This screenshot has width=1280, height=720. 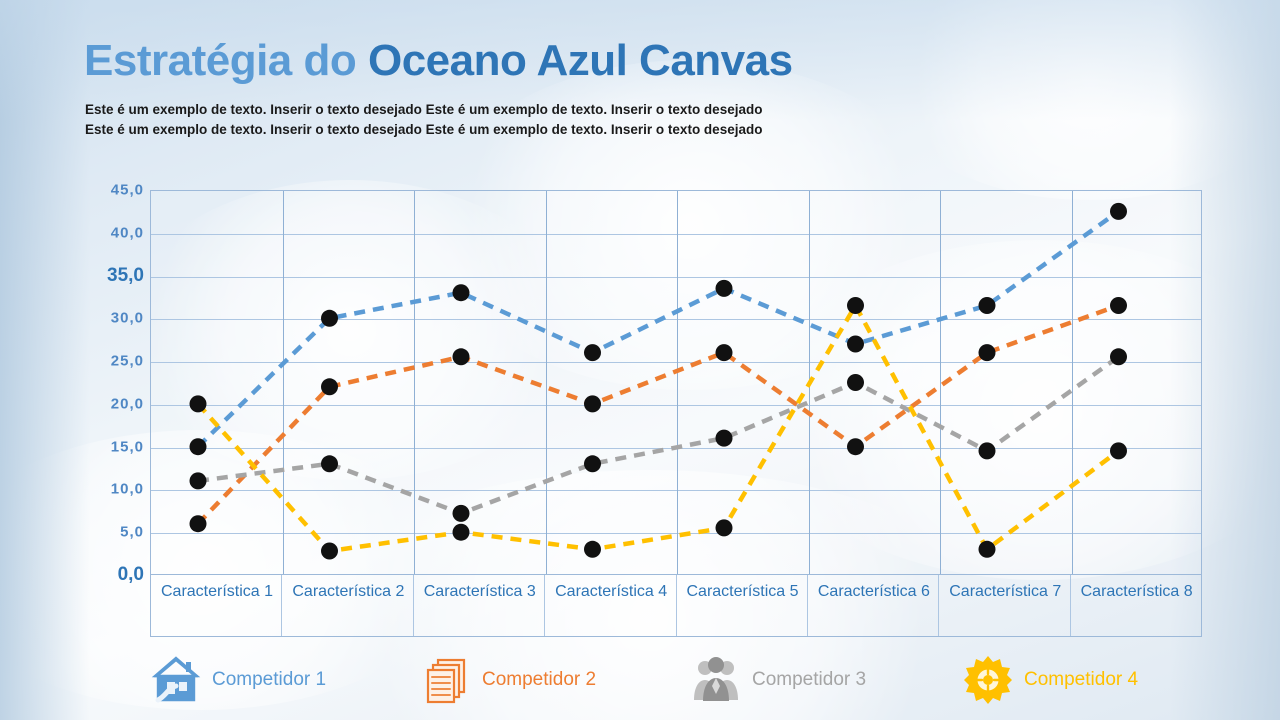 What do you see at coordinates (874, 605) in the screenshot?
I see `x-axis-category-6: Característica 6` at bounding box center [874, 605].